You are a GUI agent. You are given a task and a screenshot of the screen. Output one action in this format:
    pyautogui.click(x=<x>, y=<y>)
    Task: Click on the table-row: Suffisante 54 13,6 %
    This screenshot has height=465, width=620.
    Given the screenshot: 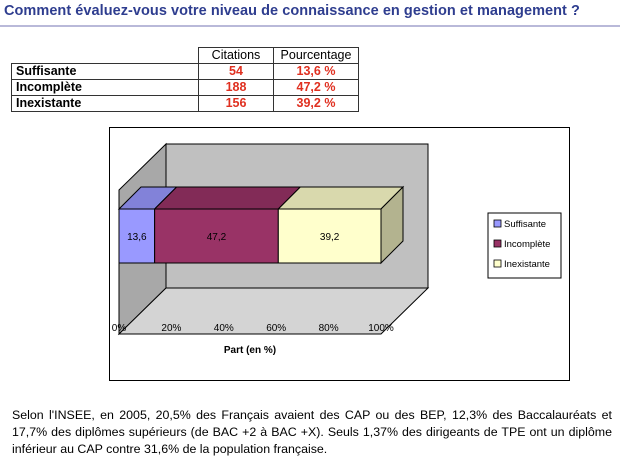 What is the action you would take?
    pyautogui.click(x=185, y=71)
    